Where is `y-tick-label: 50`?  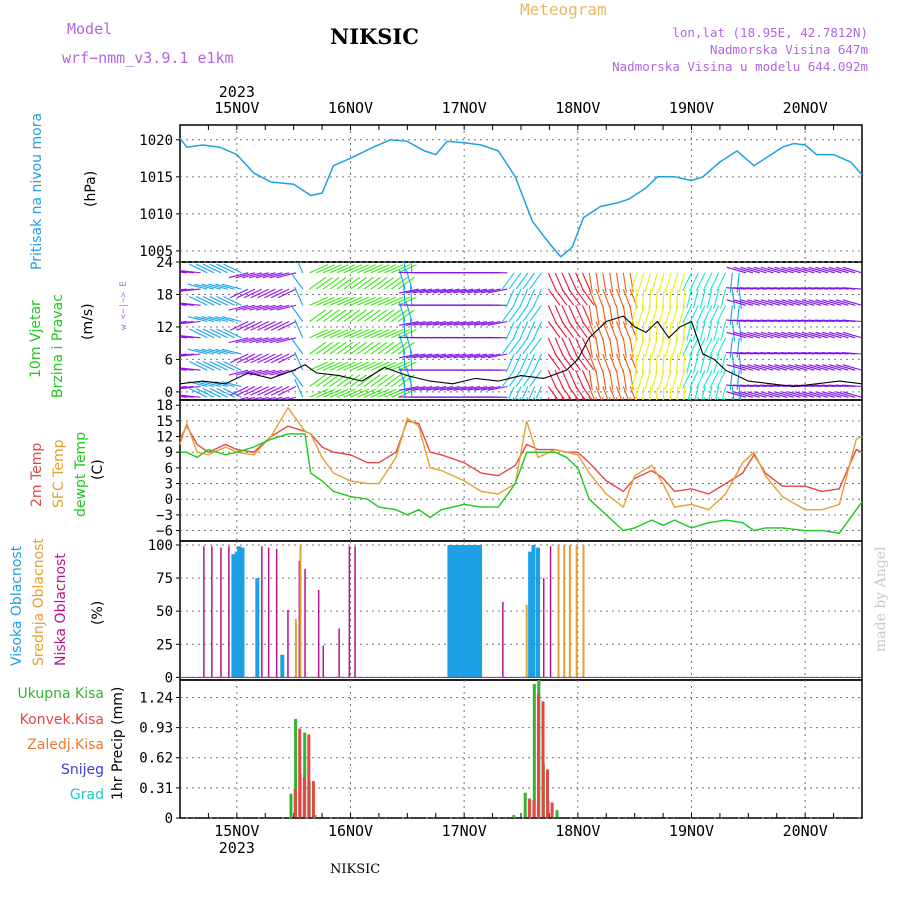
y-tick-label: 50 is located at coordinates (164, 612).